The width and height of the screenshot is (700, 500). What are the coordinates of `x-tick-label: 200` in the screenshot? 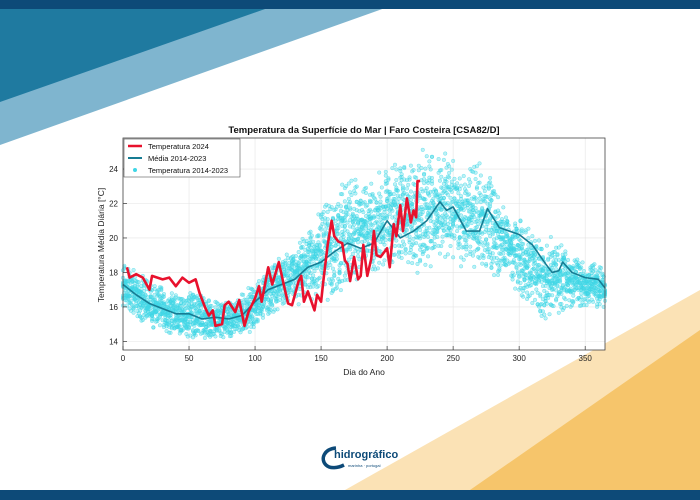 It's located at (387, 358).